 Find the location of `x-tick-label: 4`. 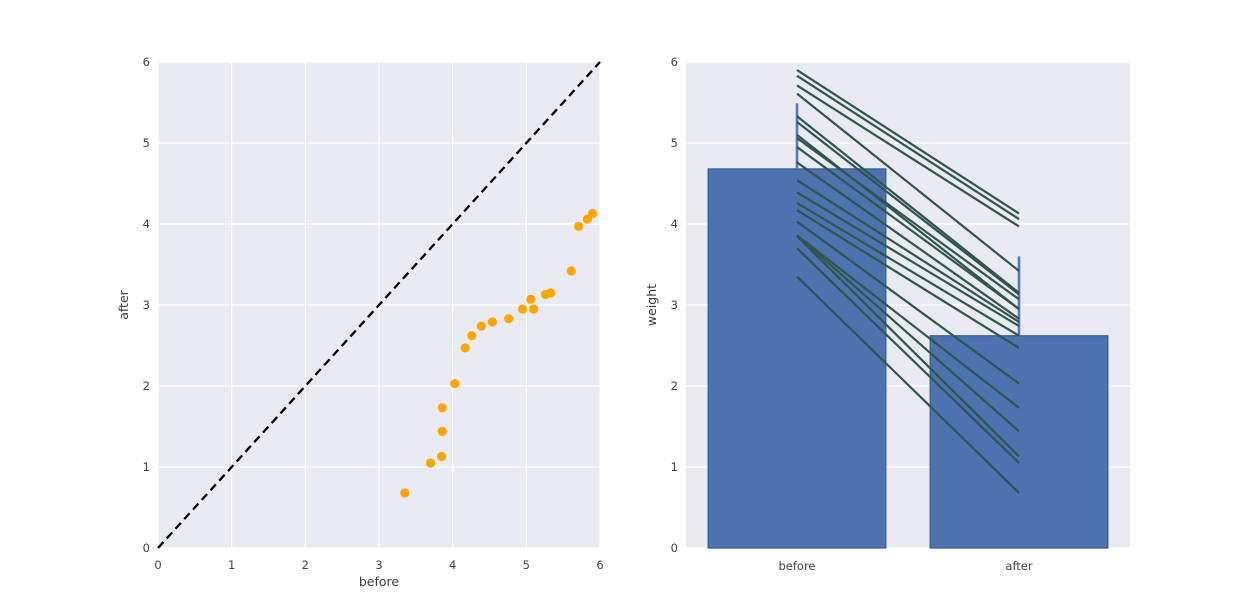

x-tick-label: 4 is located at coordinates (452, 565).